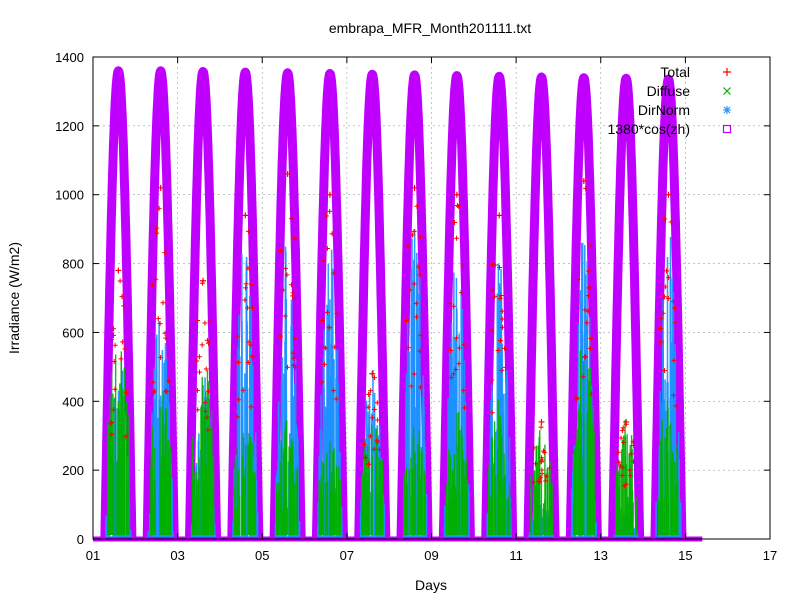 The height and width of the screenshot is (600, 800). I want to click on y-tick-label: 400, so click(73, 401).